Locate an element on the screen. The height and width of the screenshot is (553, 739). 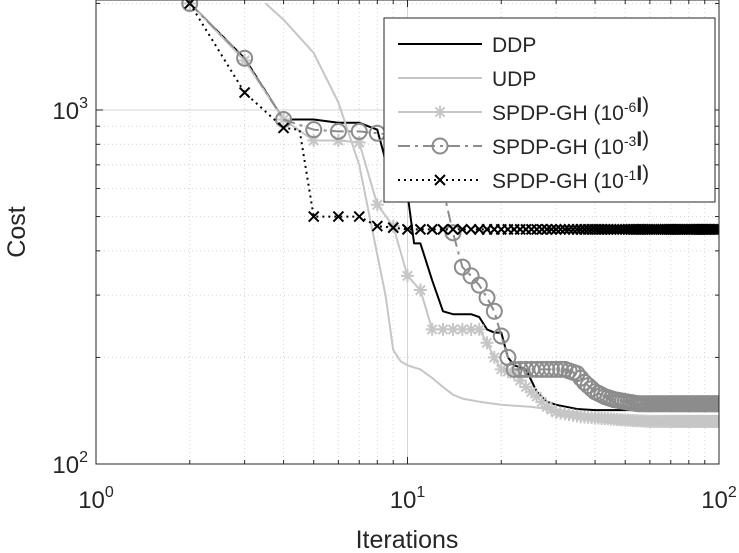
y-tick-label: 10² is located at coordinates (70, 464).